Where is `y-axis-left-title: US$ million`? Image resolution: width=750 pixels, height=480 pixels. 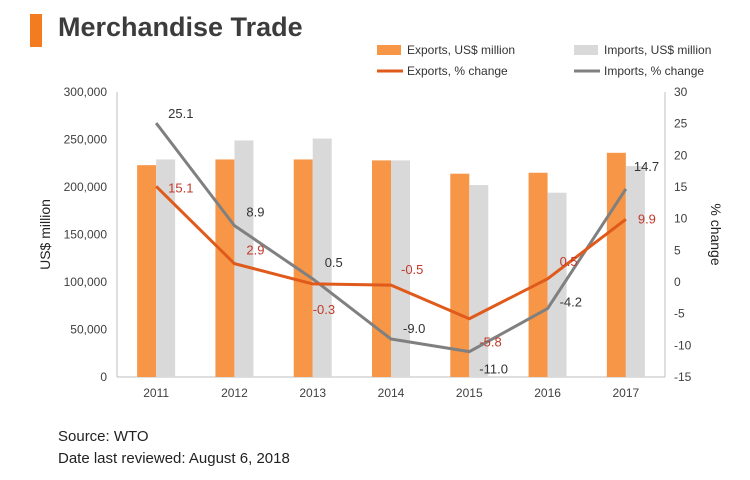
y-axis-left-title: US$ million is located at coordinates (45, 234).